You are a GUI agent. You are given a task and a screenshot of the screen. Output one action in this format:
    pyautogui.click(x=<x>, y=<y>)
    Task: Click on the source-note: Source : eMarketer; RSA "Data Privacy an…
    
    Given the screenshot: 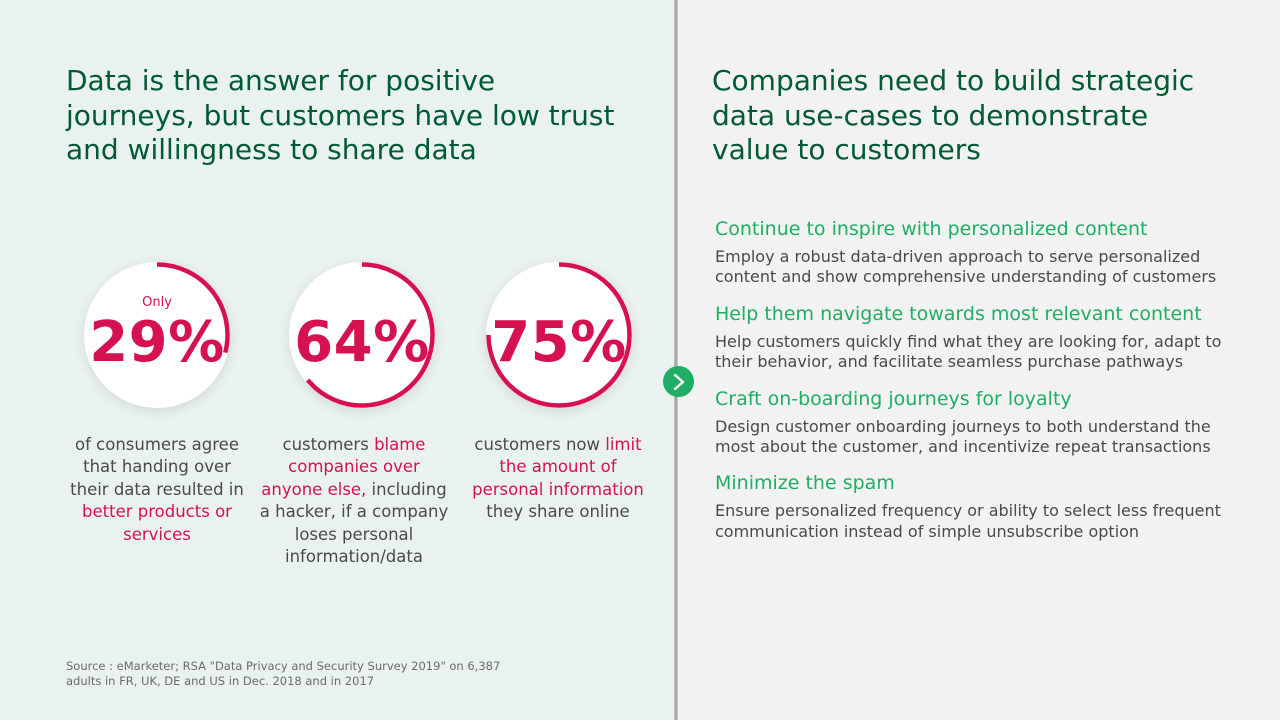 What is the action you would take?
    pyautogui.click(x=283, y=673)
    